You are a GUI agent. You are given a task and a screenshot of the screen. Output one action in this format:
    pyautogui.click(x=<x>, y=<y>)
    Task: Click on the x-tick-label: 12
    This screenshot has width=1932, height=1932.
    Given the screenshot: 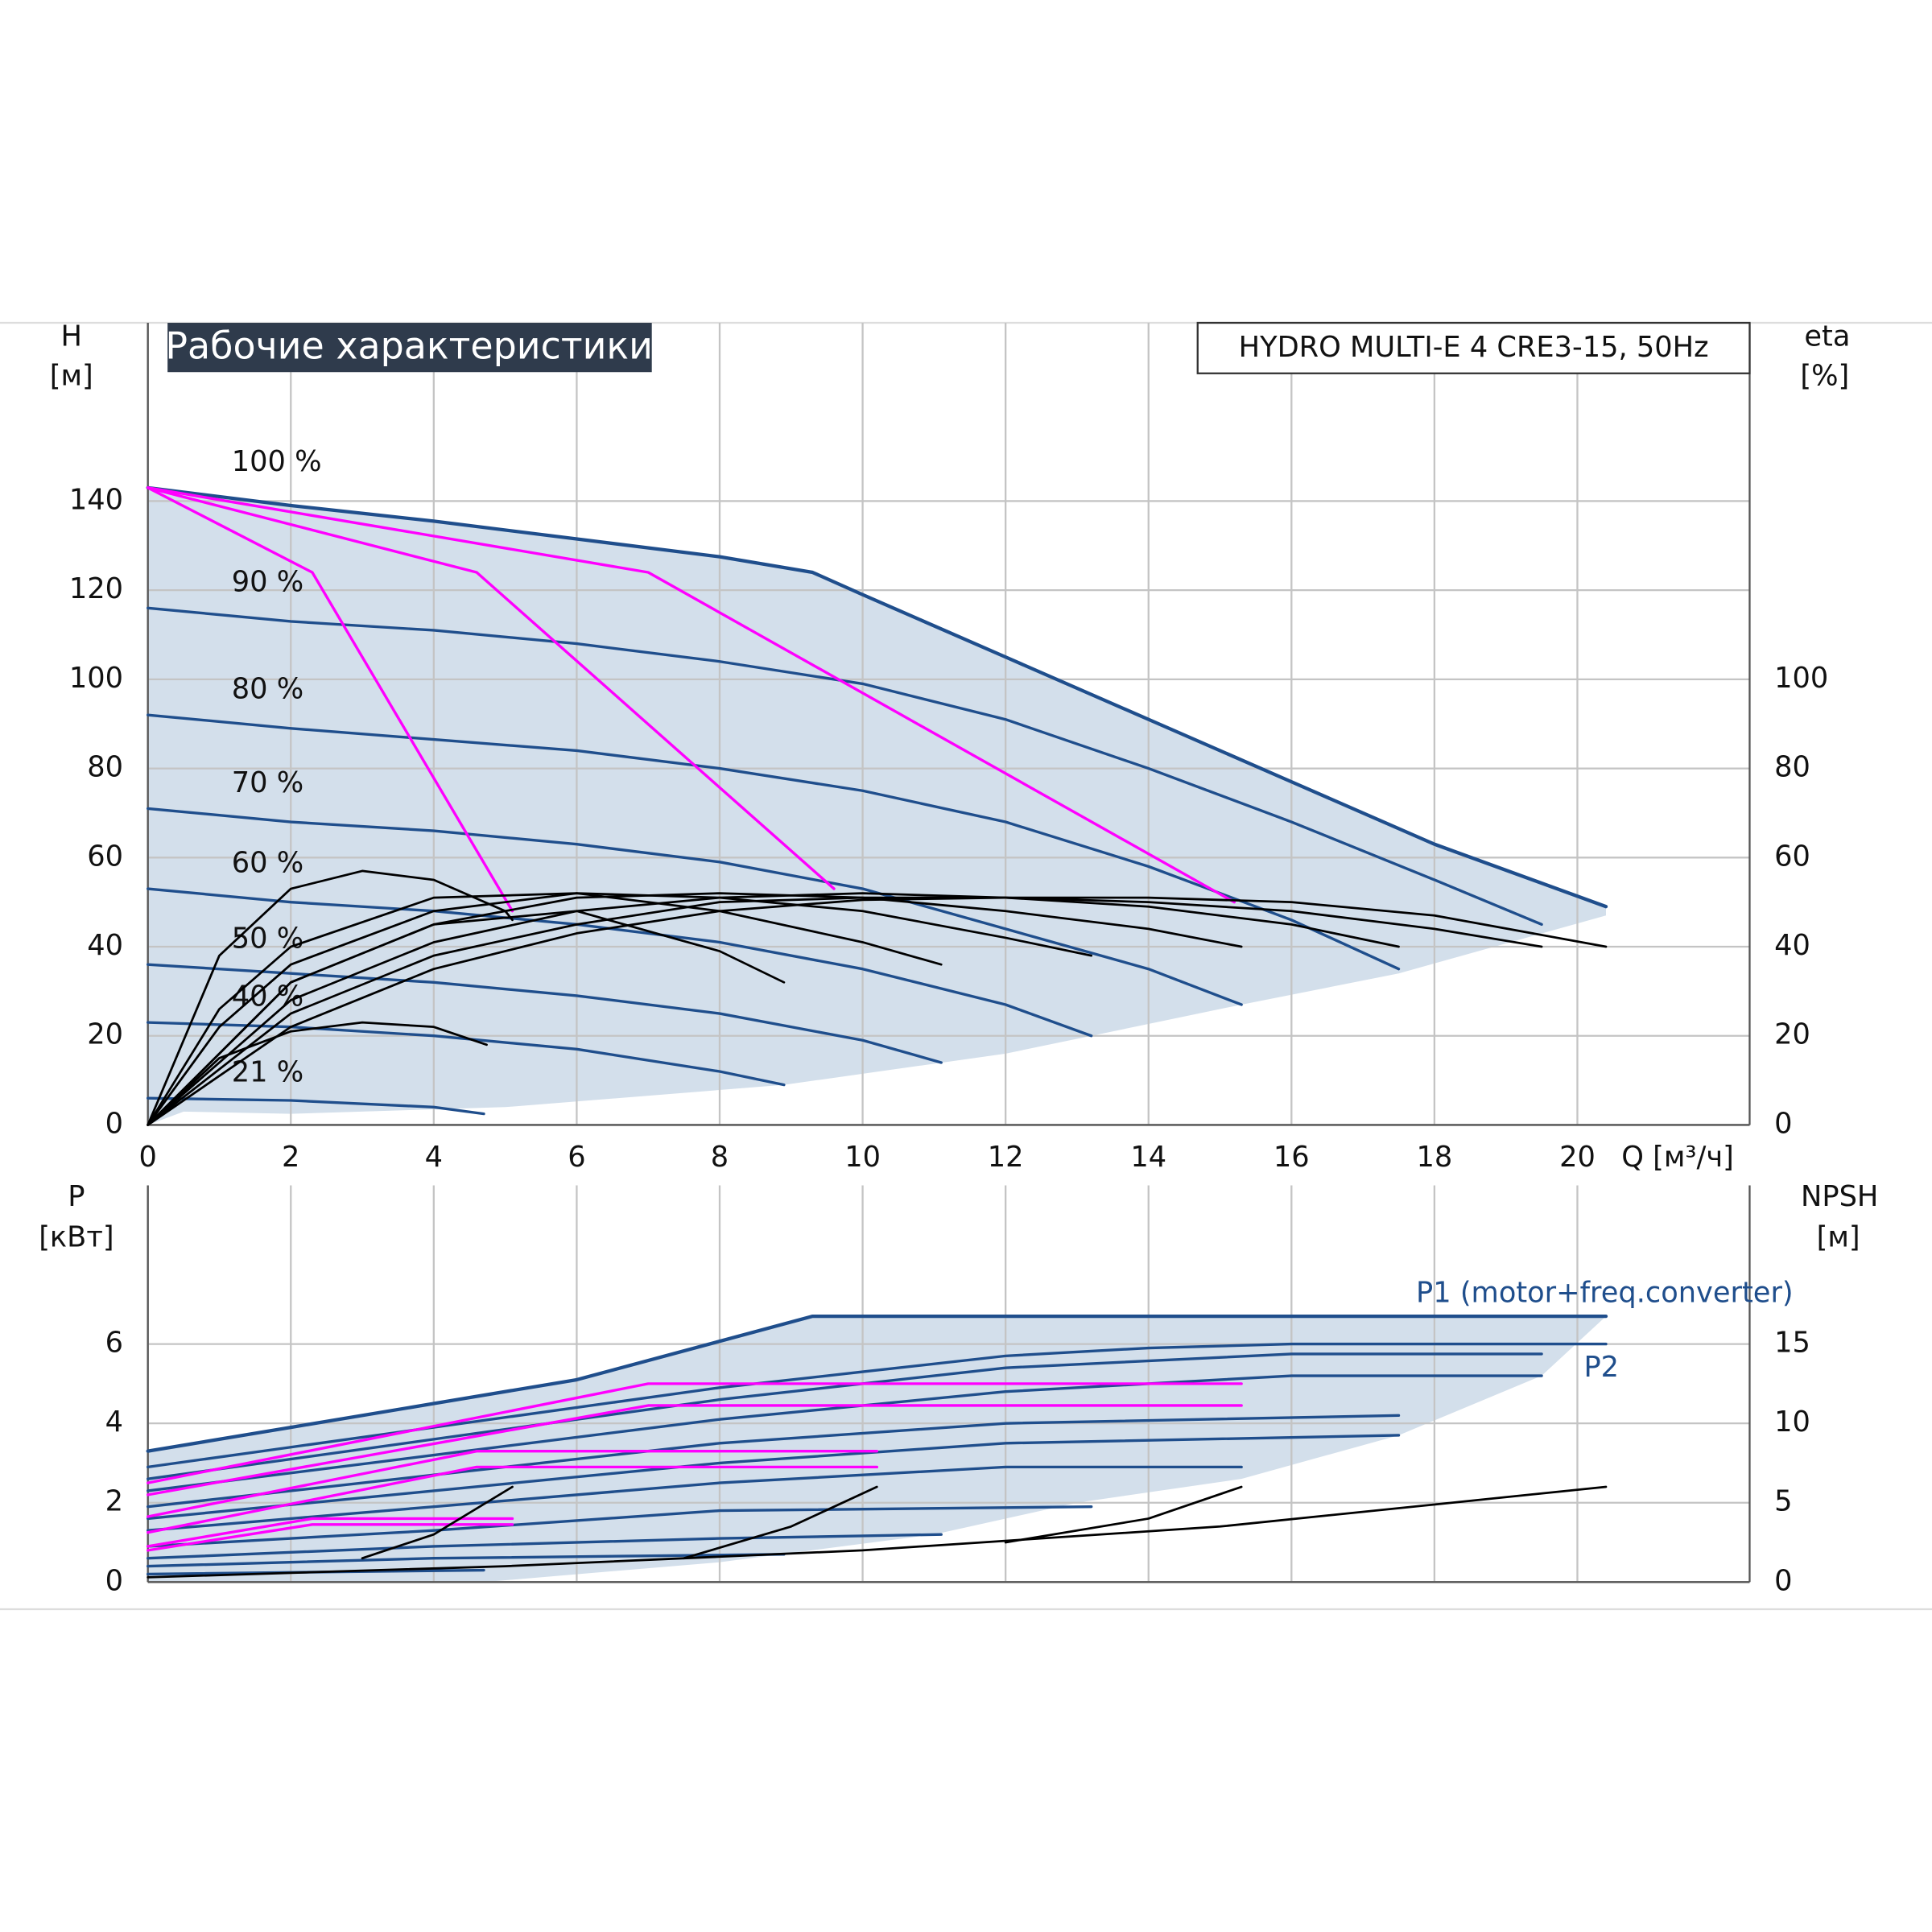 What is the action you would take?
    pyautogui.click(x=1006, y=1157)
    